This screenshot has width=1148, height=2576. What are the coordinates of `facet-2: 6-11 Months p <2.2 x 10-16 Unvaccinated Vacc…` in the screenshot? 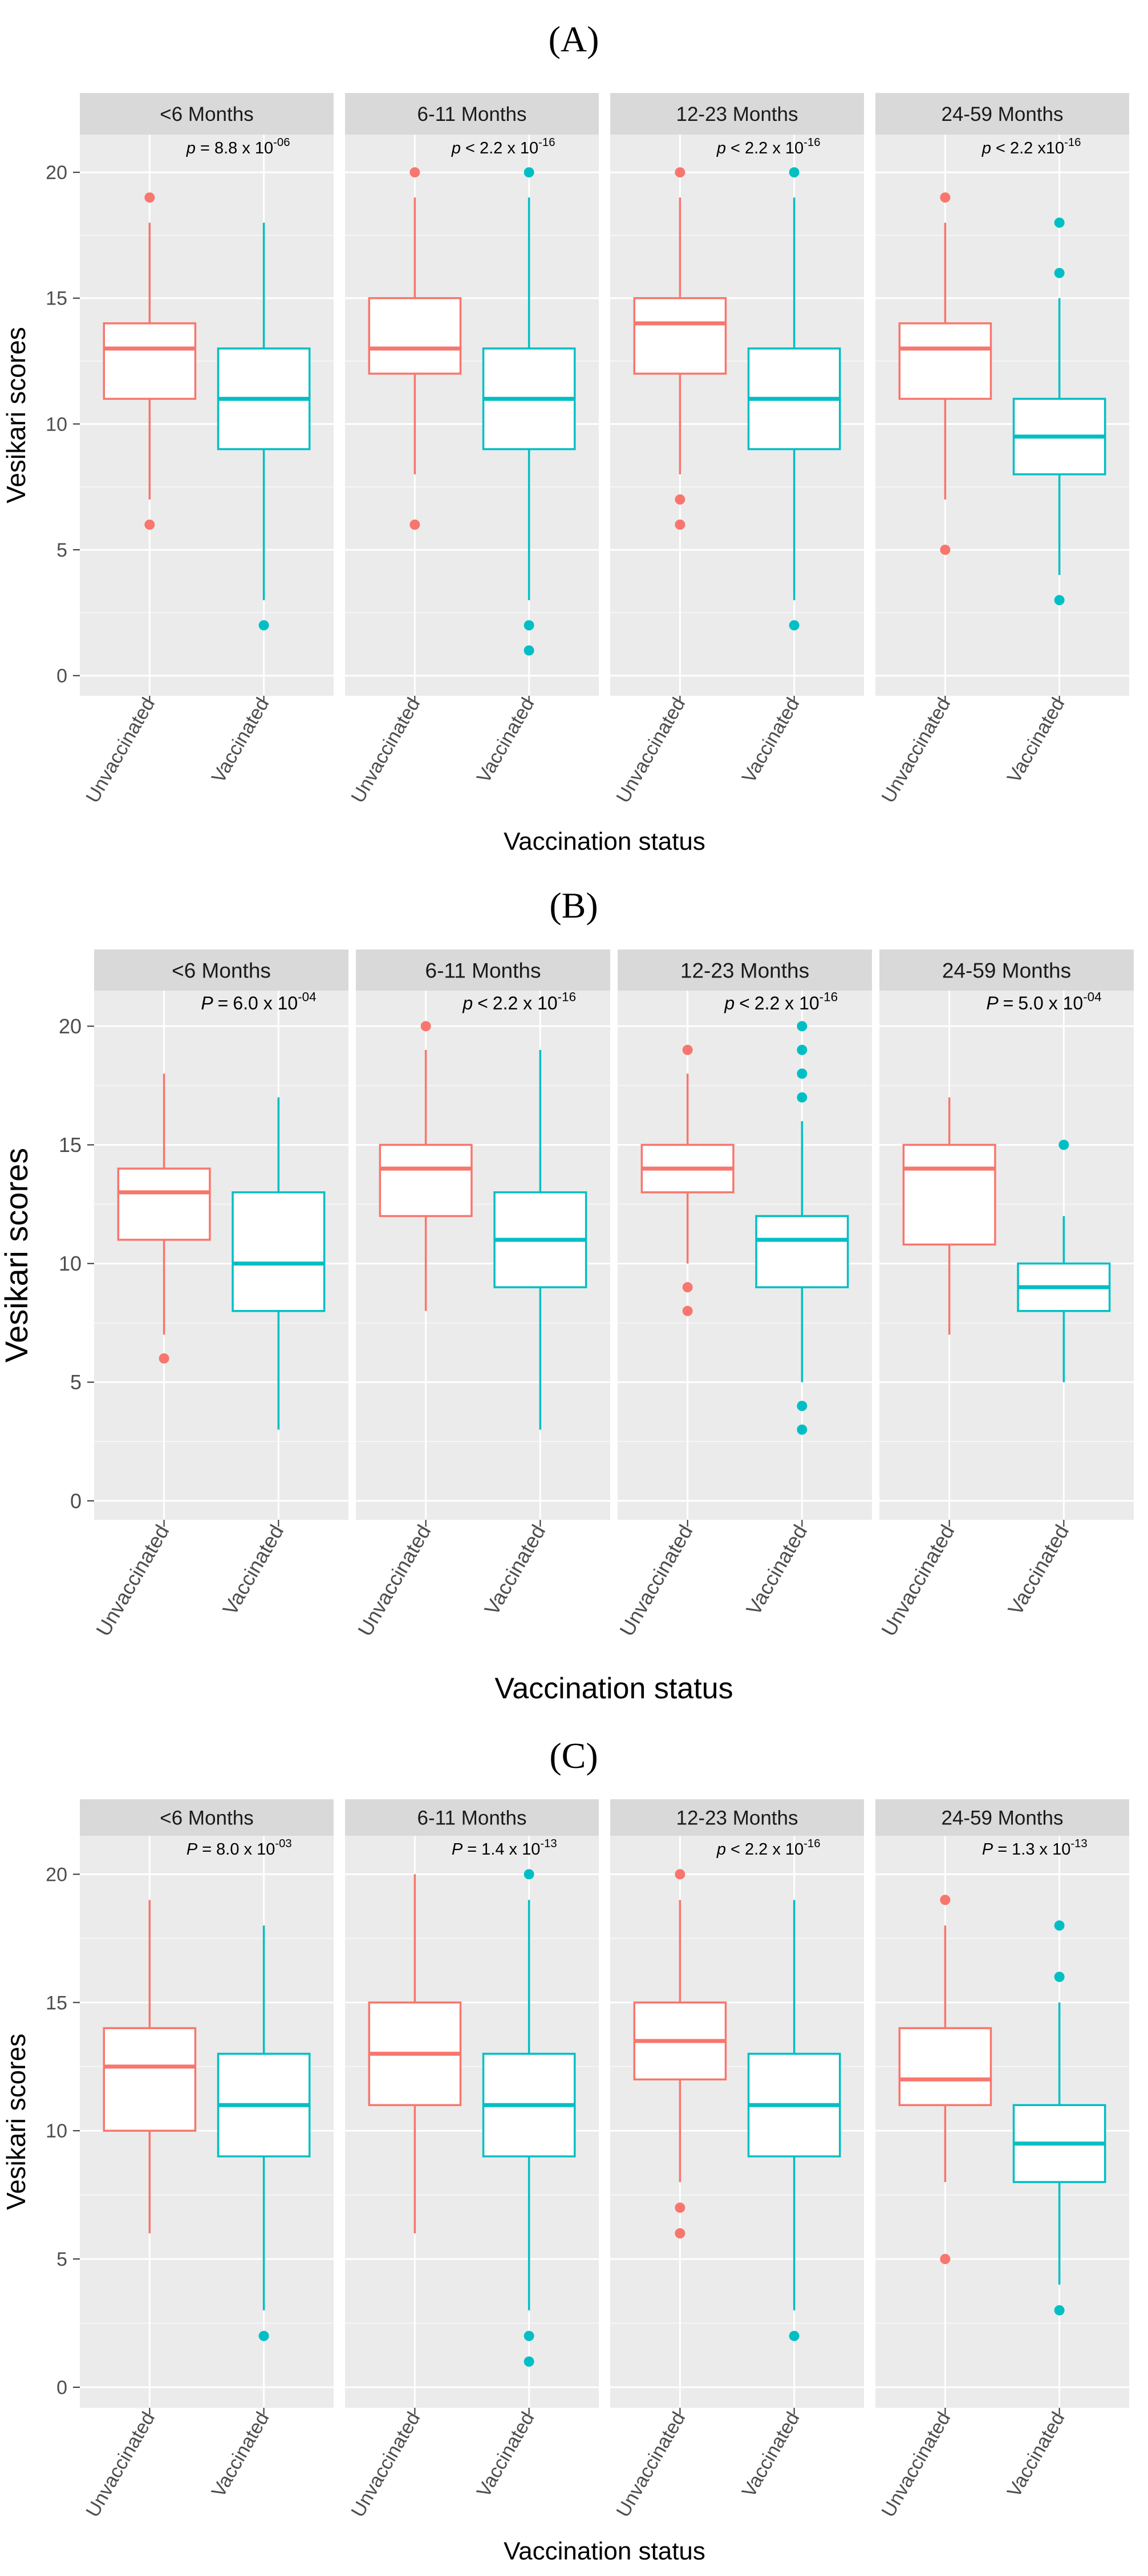 It's located at (472, 449).